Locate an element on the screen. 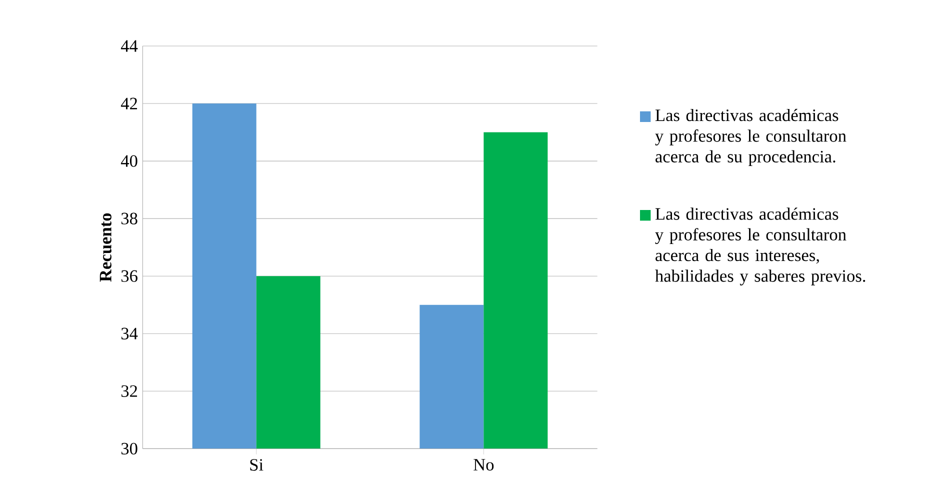 The width and height of the screenshot is (935, 486). y-tick-label: 32 is located at coordinates (129, 391).